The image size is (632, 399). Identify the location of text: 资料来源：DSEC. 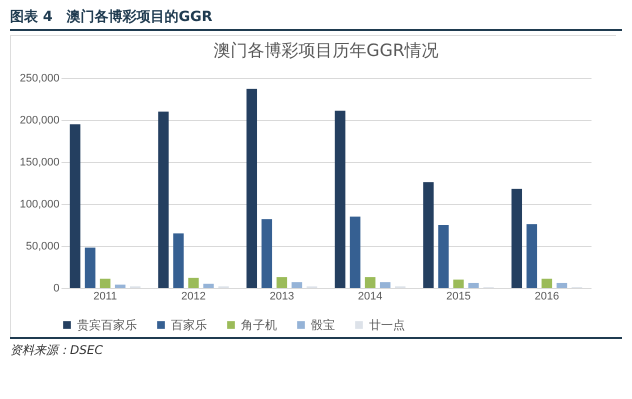
(316, 348).